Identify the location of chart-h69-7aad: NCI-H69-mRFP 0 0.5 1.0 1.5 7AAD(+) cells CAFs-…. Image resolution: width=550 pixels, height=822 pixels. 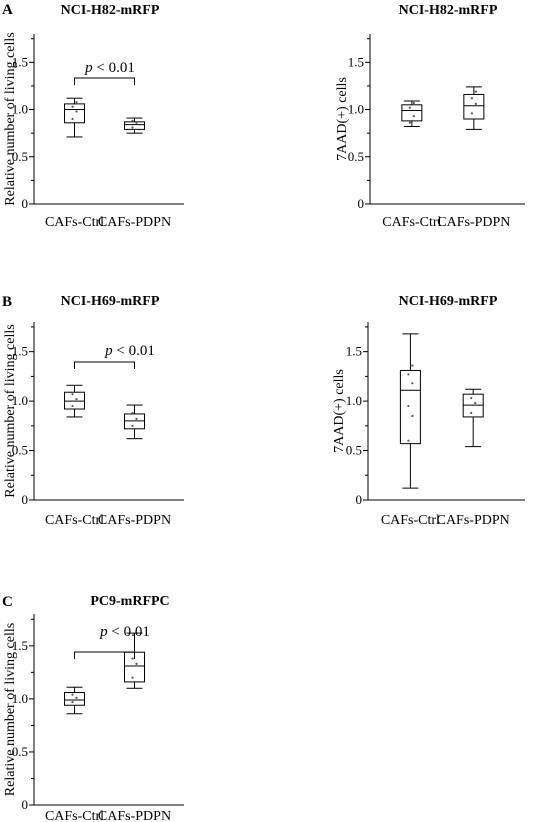
(428, 411).